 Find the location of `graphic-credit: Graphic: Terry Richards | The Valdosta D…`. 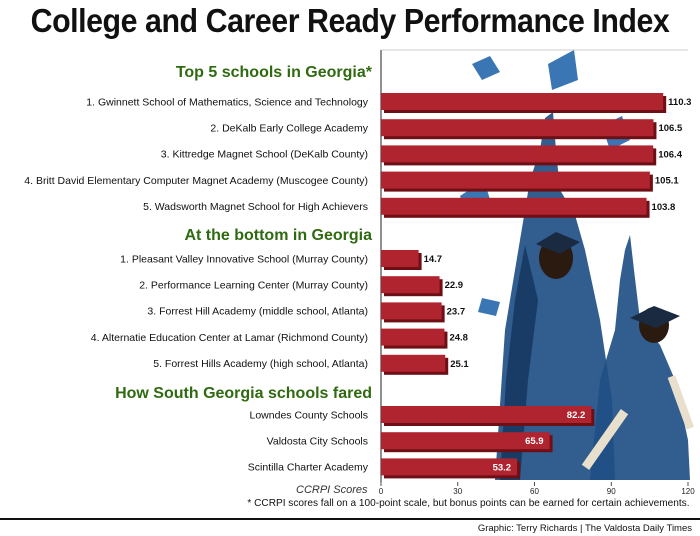

graphic-credit: Graphic: Terry Richards | The Valdosta D… is located at coordinates (584, 528).